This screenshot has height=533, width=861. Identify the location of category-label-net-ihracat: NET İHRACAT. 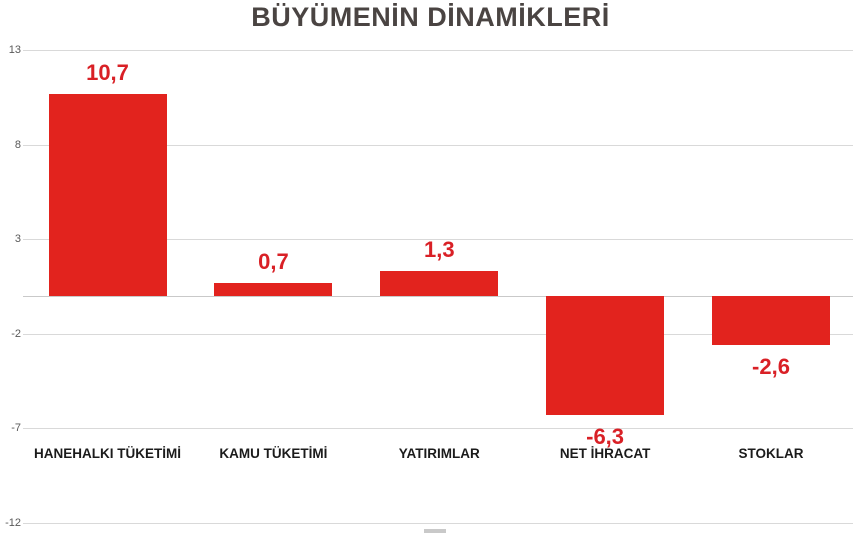
(605, 453).